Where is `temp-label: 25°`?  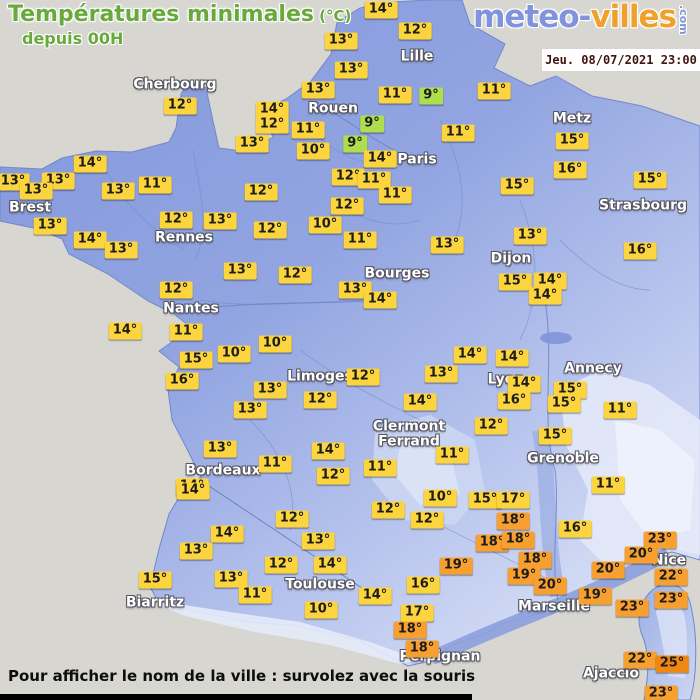 temp-label: 25° is located at coordinates (672, 664).